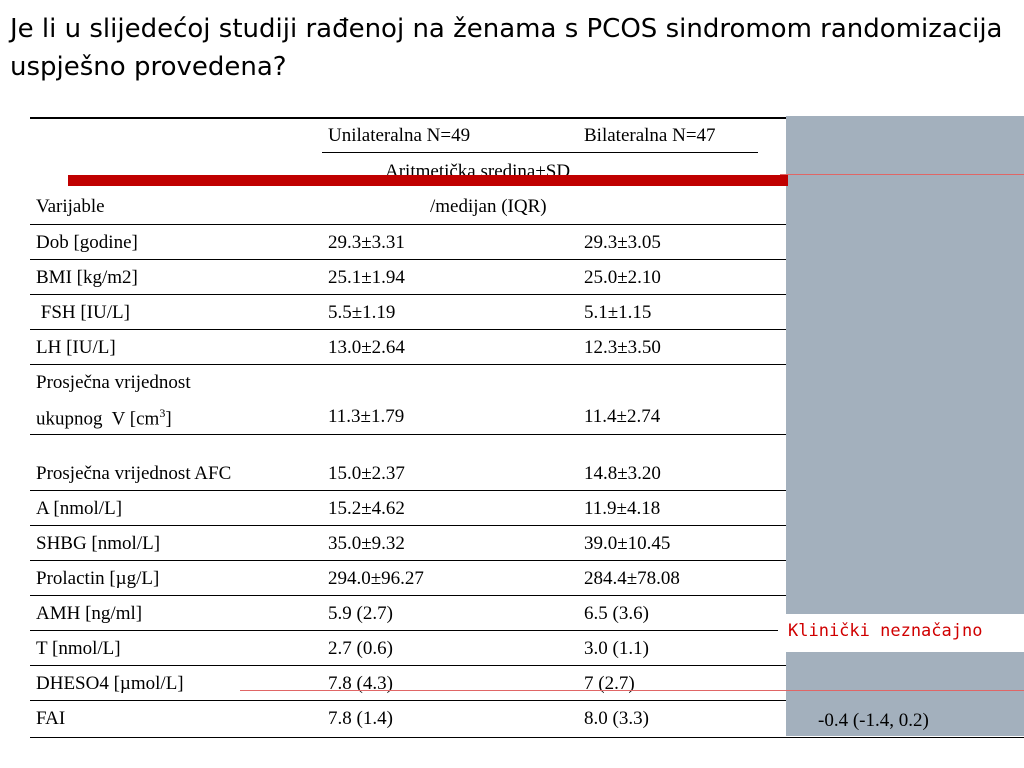  I want to click on header-underline, so click(540, 152).